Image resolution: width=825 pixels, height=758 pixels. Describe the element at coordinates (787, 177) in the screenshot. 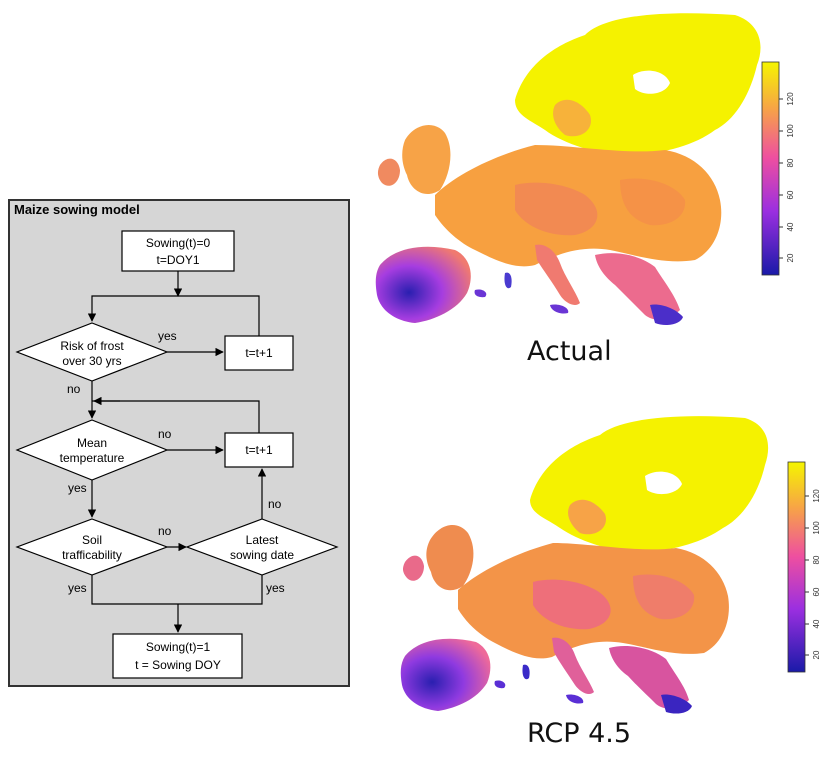

I see `legend-ticks-actual: 20 40 60 80 100 120` at that location.